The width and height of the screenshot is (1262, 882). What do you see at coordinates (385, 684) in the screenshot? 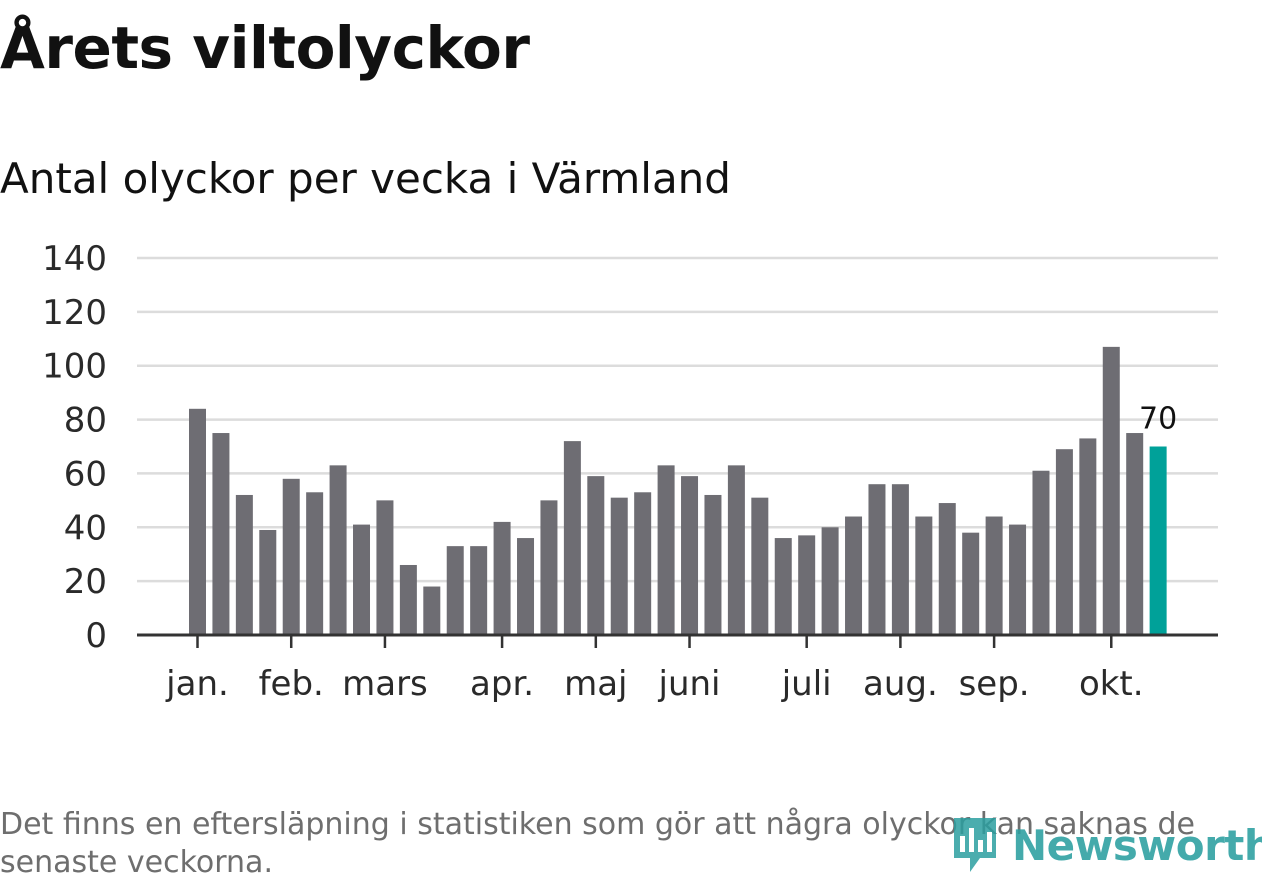
I see `x-tick-label: mars` at bounding box center [385, 684].